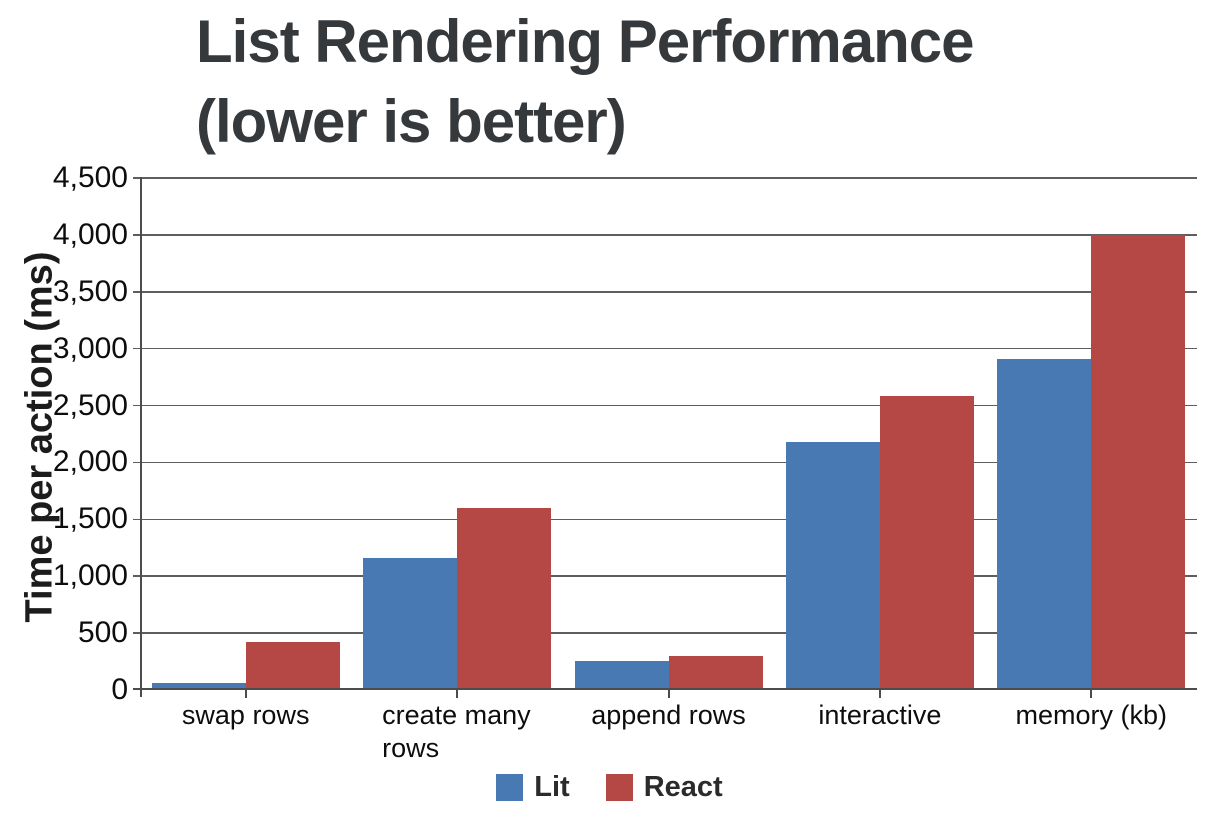 The width and height of the screenshot is (1219, 820). What do you see at coordinates (90, 291) in the screenshot?
I see `y-tick-label: 3,500` at bounding box center [90, 291].